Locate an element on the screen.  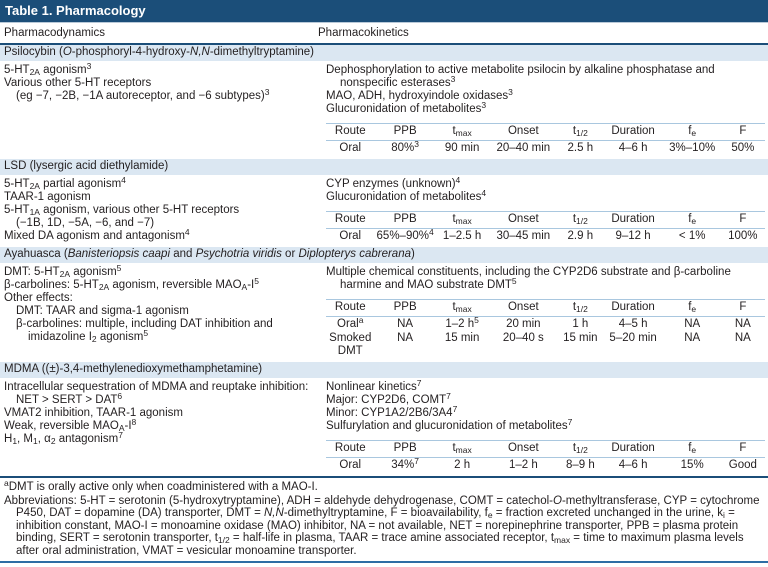
pk-cell: 9–12 h is located at coordinates (633, 236).